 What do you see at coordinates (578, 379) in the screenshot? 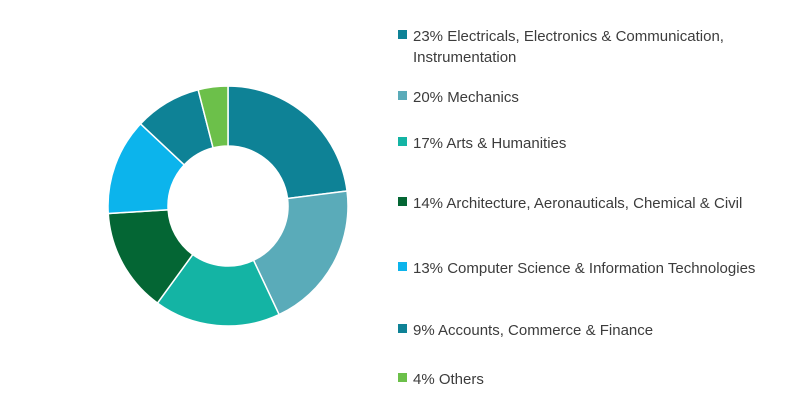
I see `legend-item-others: 4% Others` at bounding box center [578, 379].